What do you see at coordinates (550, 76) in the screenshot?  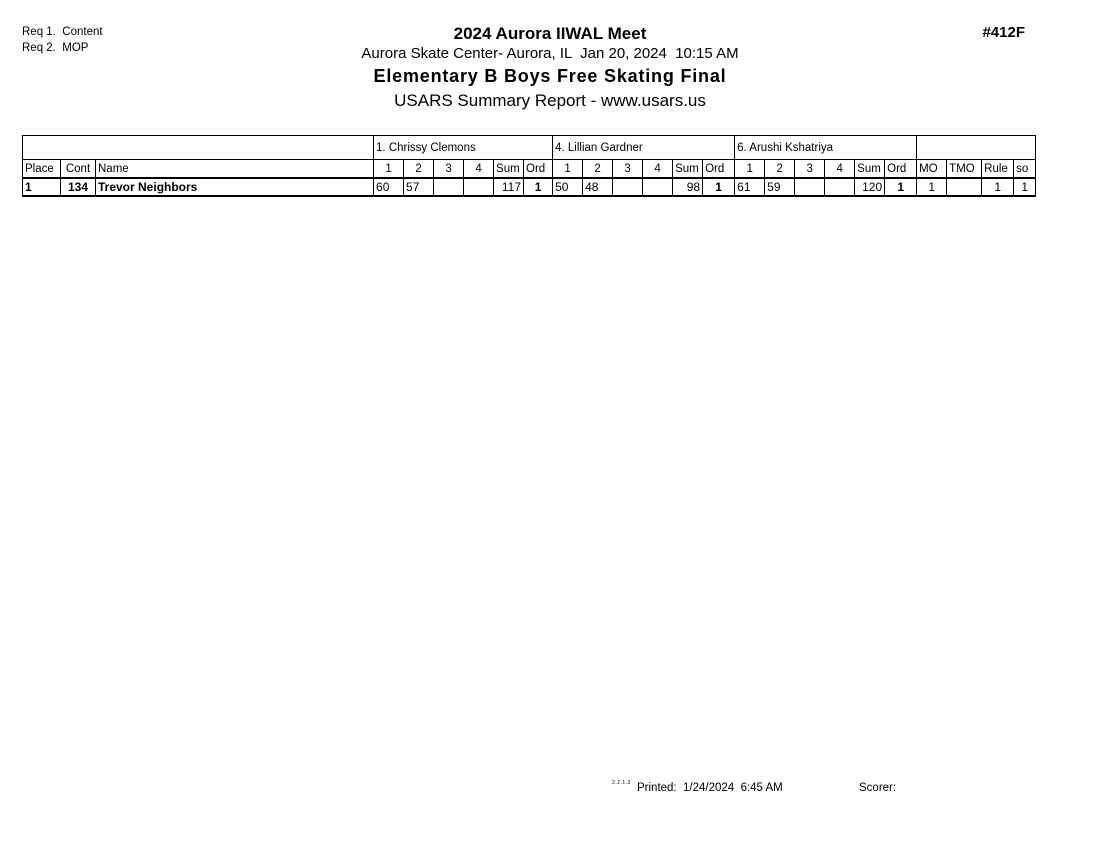 I see `event-title: Elementary B Boys Free Skating Final` at bounding box center [550, 76].